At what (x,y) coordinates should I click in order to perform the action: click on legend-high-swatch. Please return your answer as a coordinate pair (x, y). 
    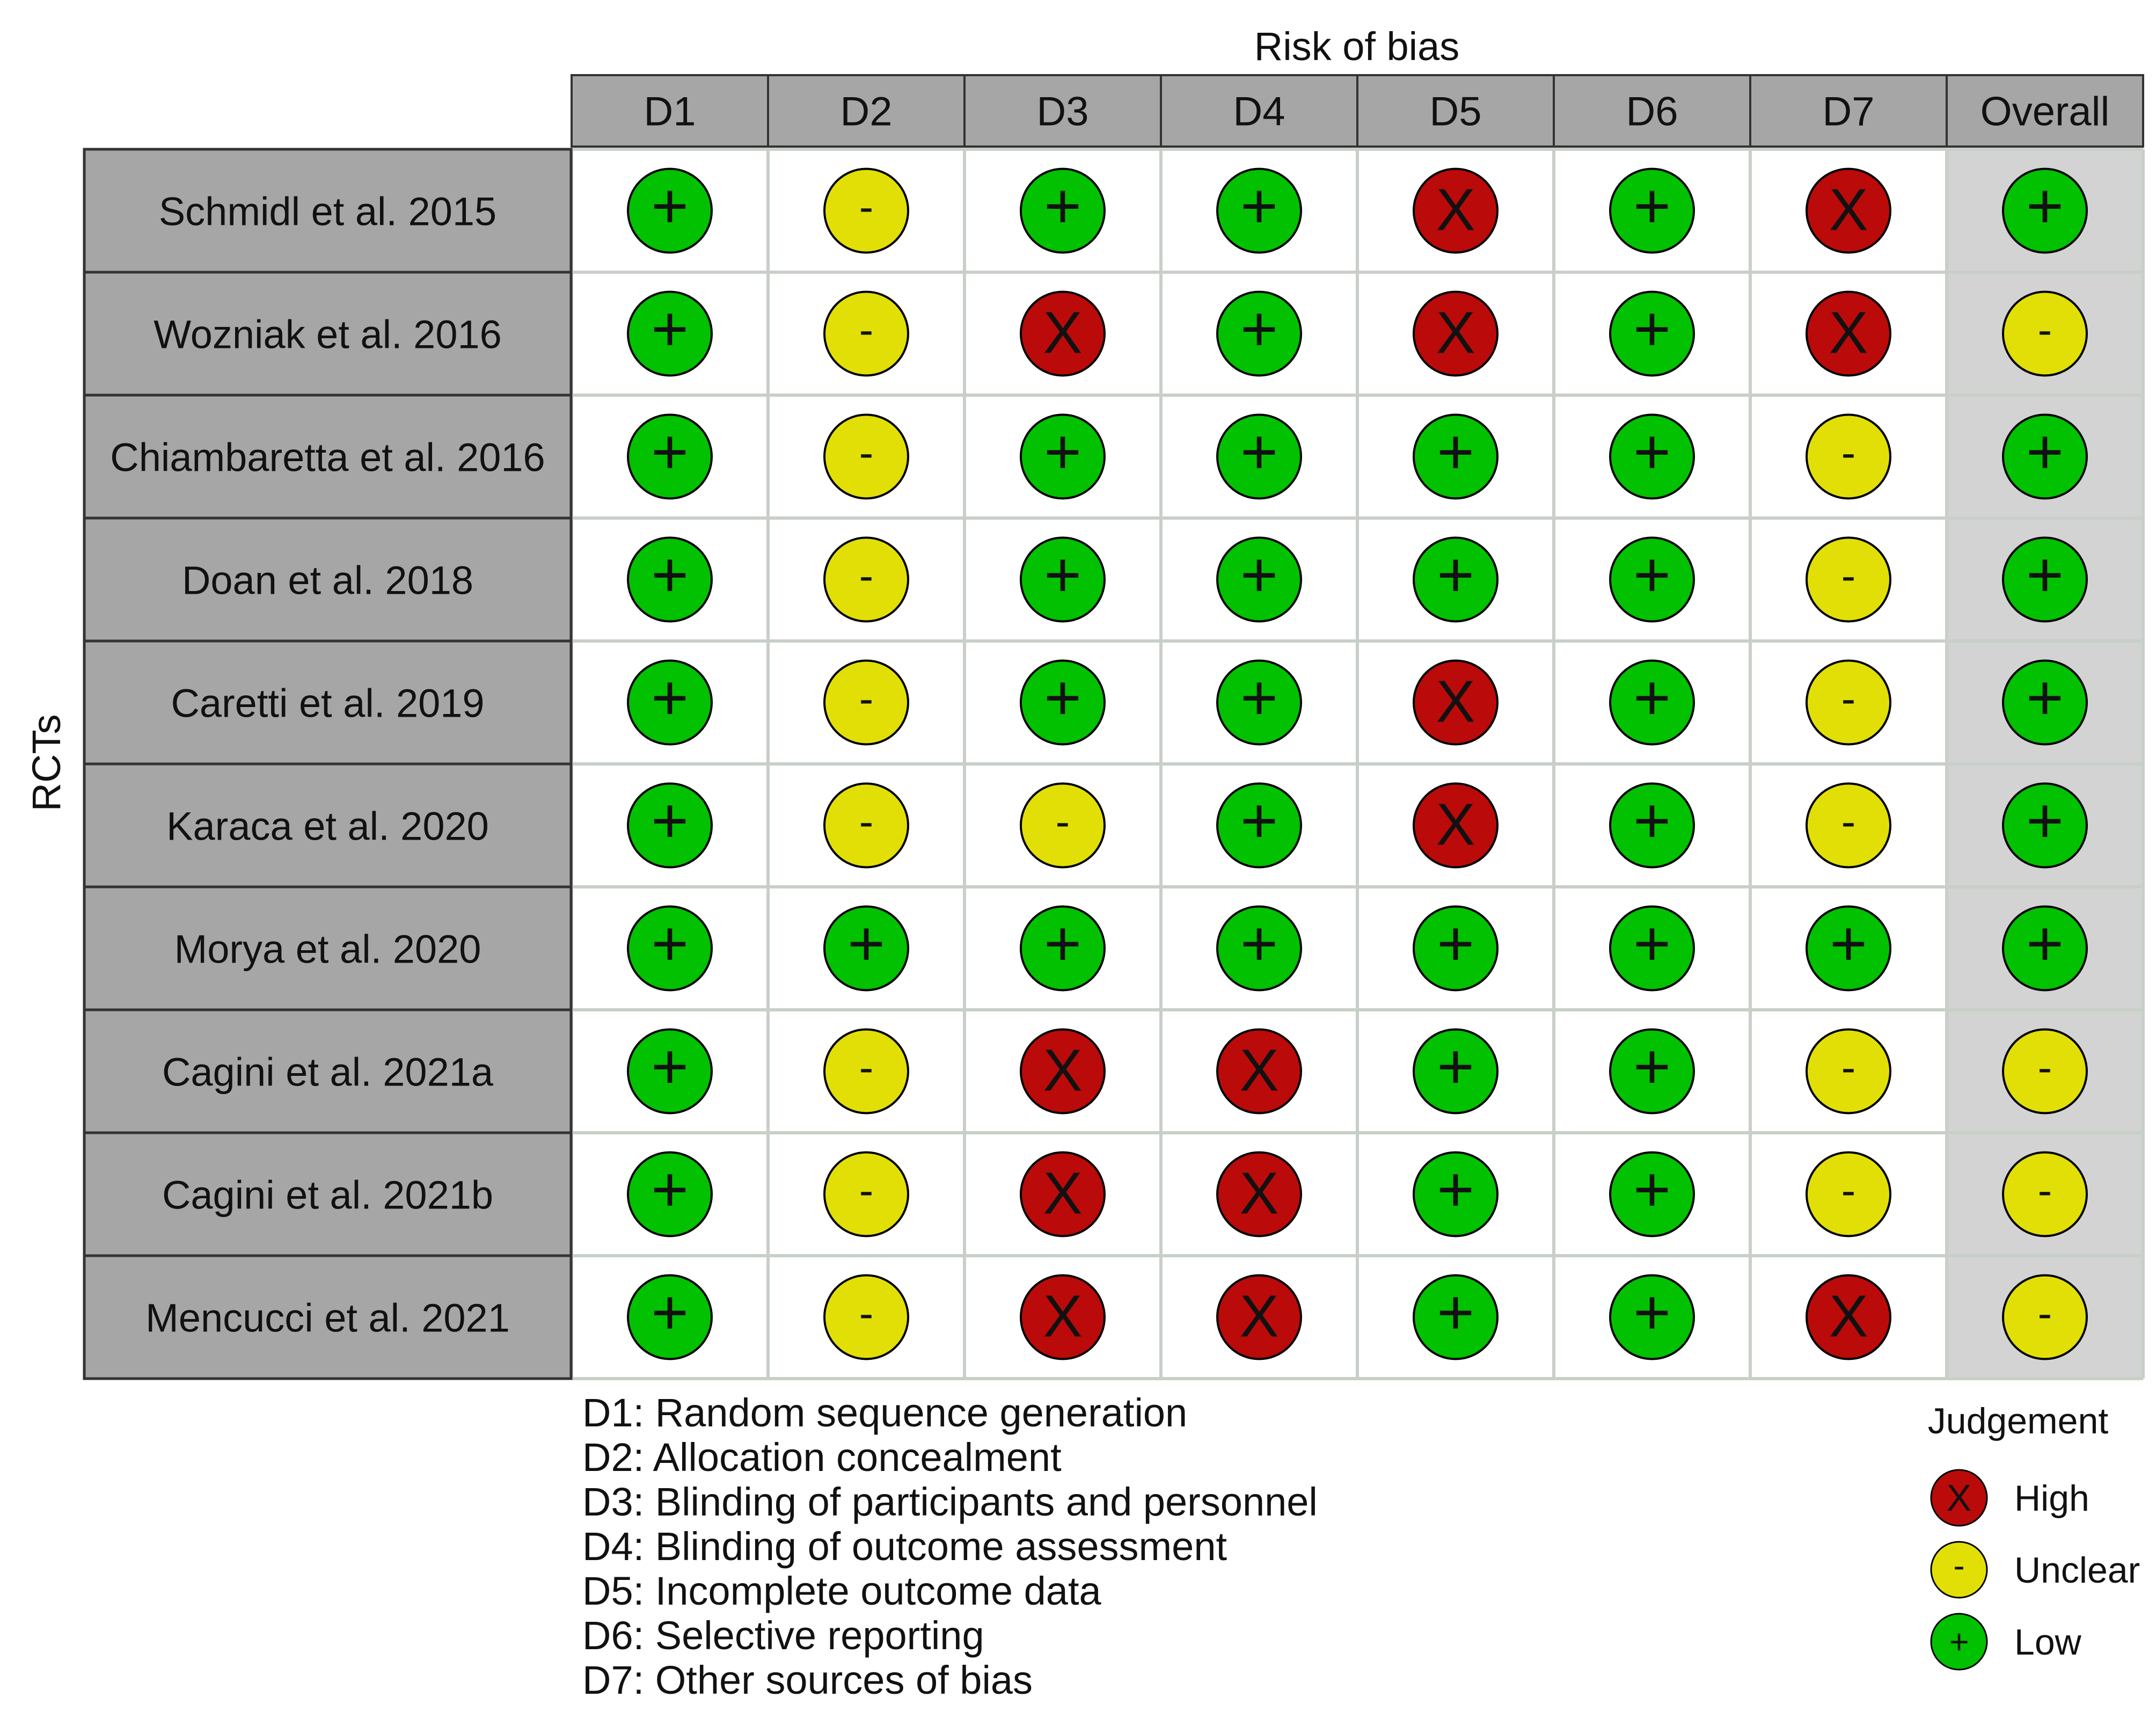
    Looking at the image, I should click on (1959, 1498).